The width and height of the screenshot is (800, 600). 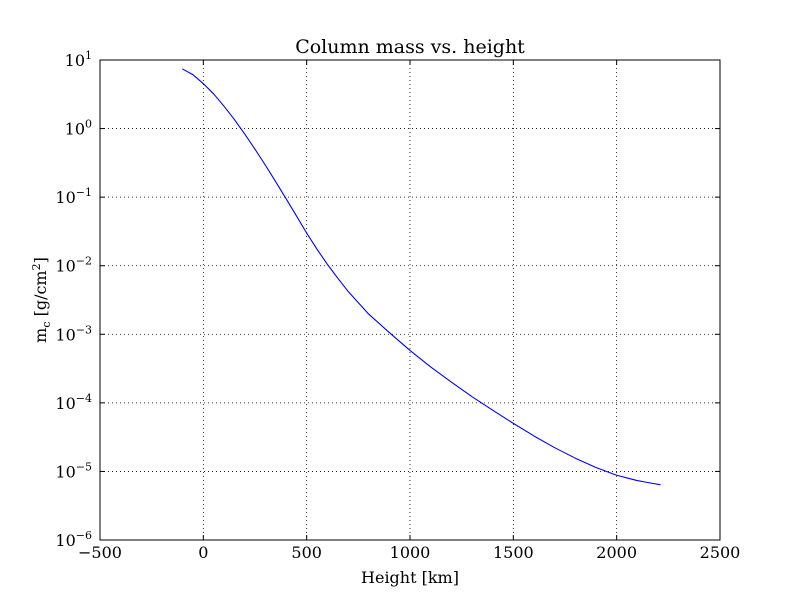 I want to click on y-tick-label-exponent: 1, so click(x=88, y=55).